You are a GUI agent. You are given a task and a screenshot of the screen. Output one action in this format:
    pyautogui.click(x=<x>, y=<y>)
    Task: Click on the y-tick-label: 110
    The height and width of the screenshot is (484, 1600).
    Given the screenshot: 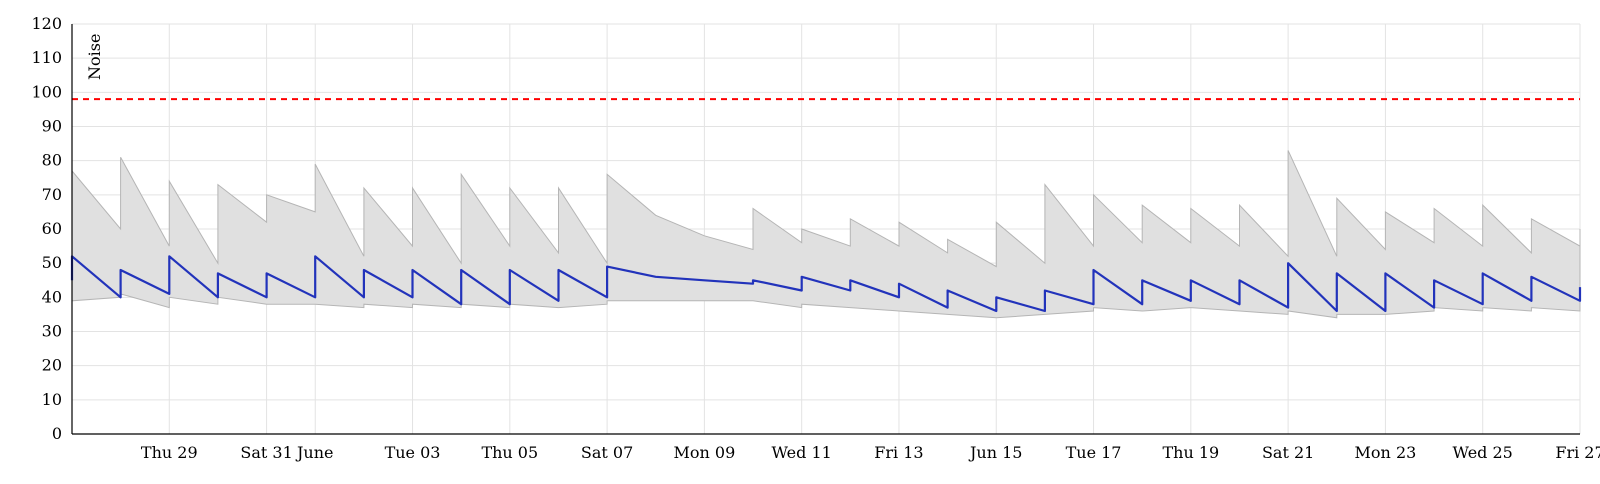 What is the action you would take?
    pyautogui.click(x=46, y=57)
    